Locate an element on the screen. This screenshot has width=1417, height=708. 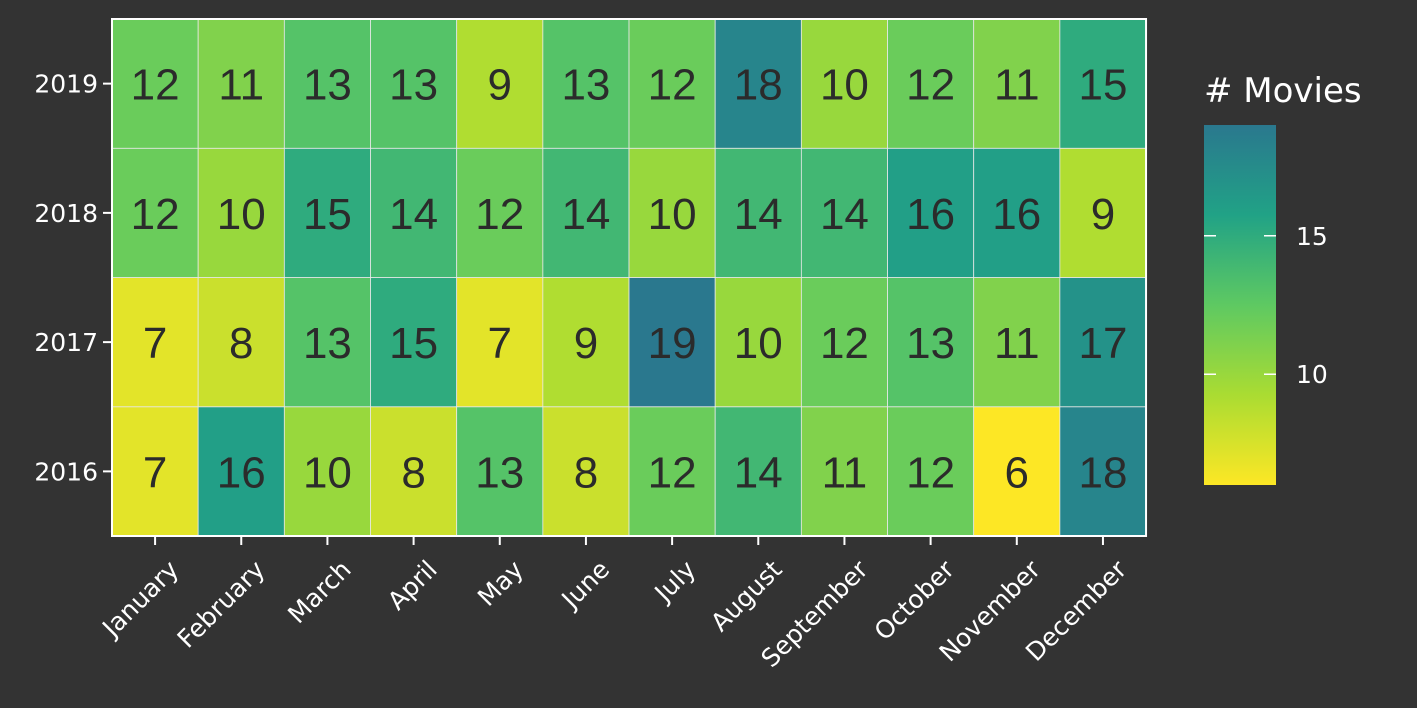
heatmap-cell-2019-june is located at coordinates (586, 83).